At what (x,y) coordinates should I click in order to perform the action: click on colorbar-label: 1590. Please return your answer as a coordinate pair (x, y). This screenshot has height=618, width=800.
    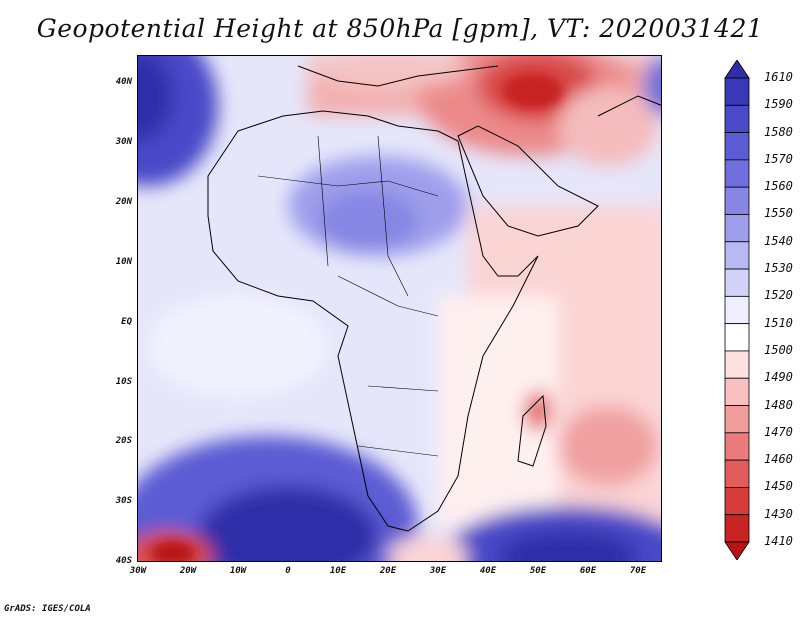
    Looking at the image, I should click on (778, 104).